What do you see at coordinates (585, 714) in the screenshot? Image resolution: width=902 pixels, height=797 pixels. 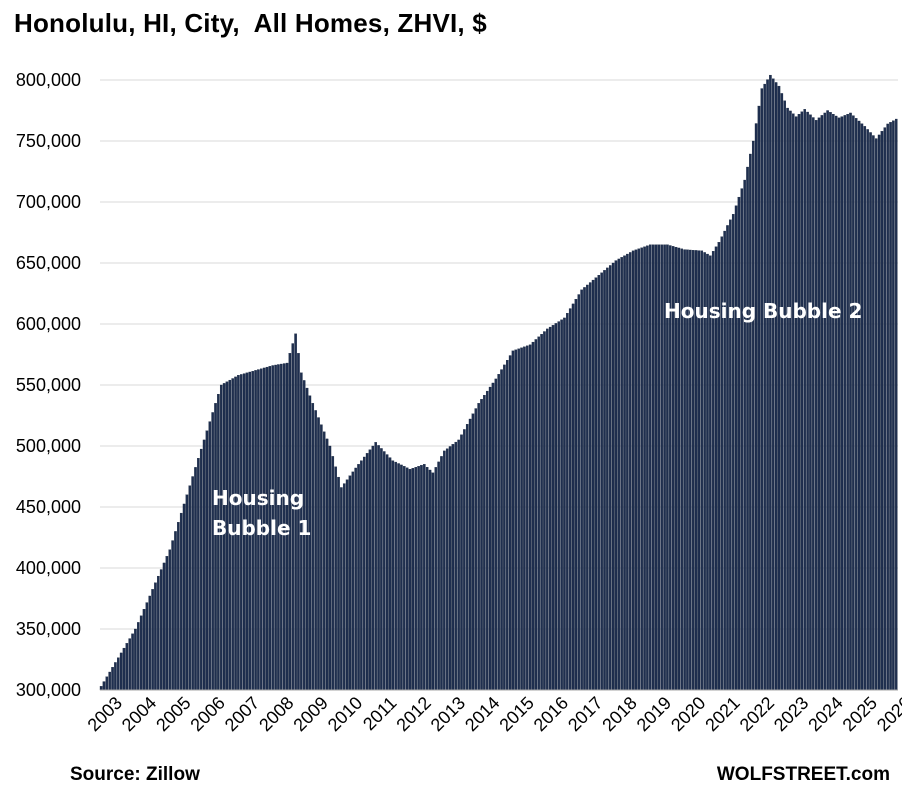 I see `x-tick-label: 2017` at bounding box center [585, 714].